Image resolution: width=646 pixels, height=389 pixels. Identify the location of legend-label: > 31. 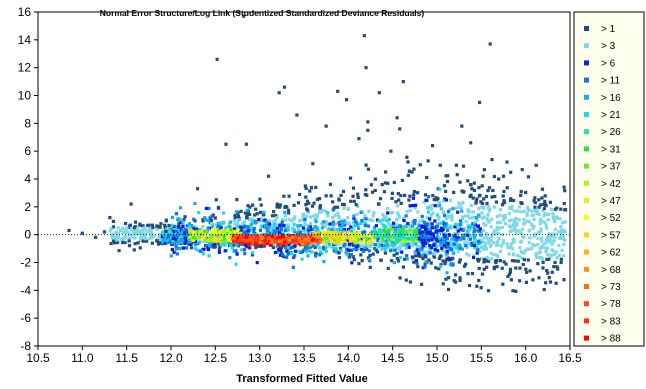
(611, 149).